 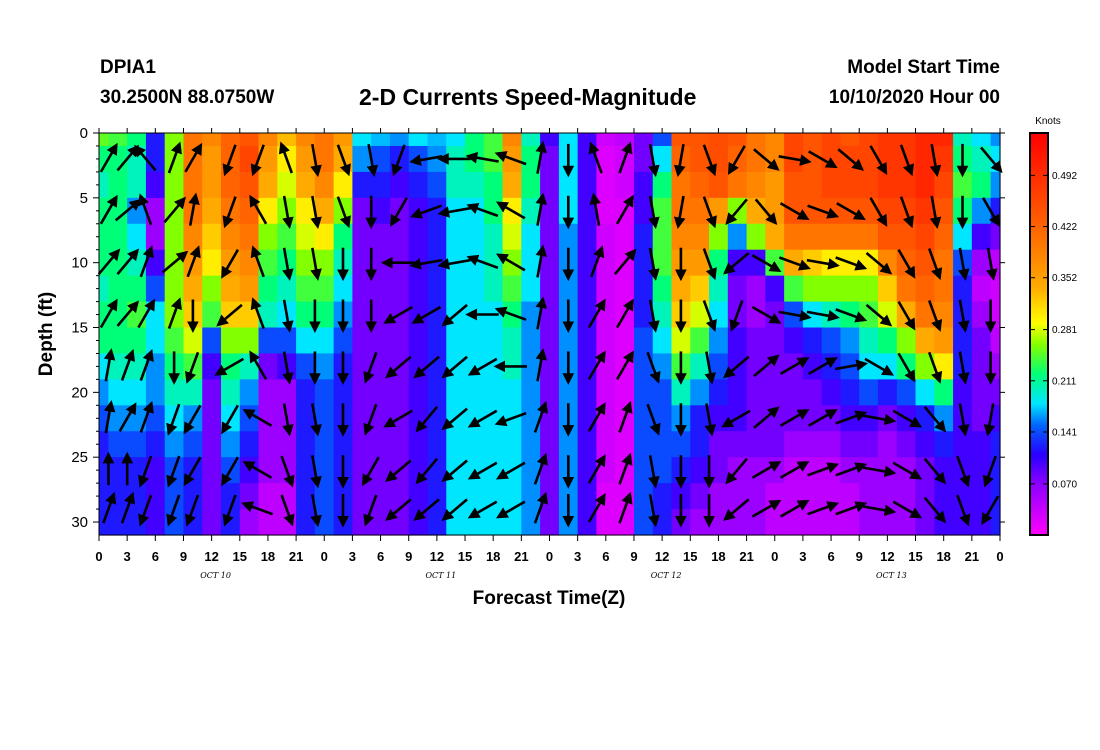 What do you see at coordinates (528, 97) in the screenshot?
I see `chart-title: 2-D Currents Speed-Magnitude` at bounding box center [528, 97].